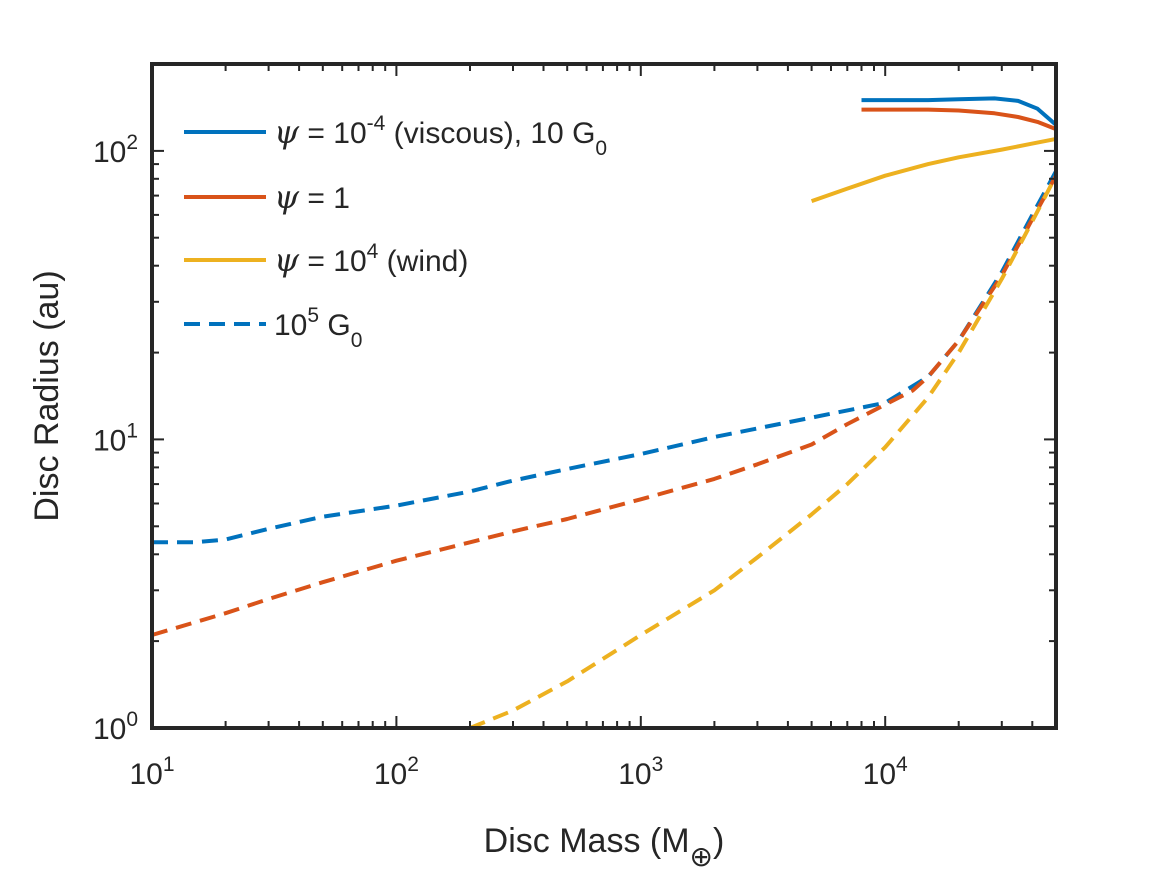 The width and height of the screenshot is (1167, 875). What do you see at coordinates (312, 197) in the screenshot?
I see `legend-label-2: ψ = 1` at bounding box center [312, 197].